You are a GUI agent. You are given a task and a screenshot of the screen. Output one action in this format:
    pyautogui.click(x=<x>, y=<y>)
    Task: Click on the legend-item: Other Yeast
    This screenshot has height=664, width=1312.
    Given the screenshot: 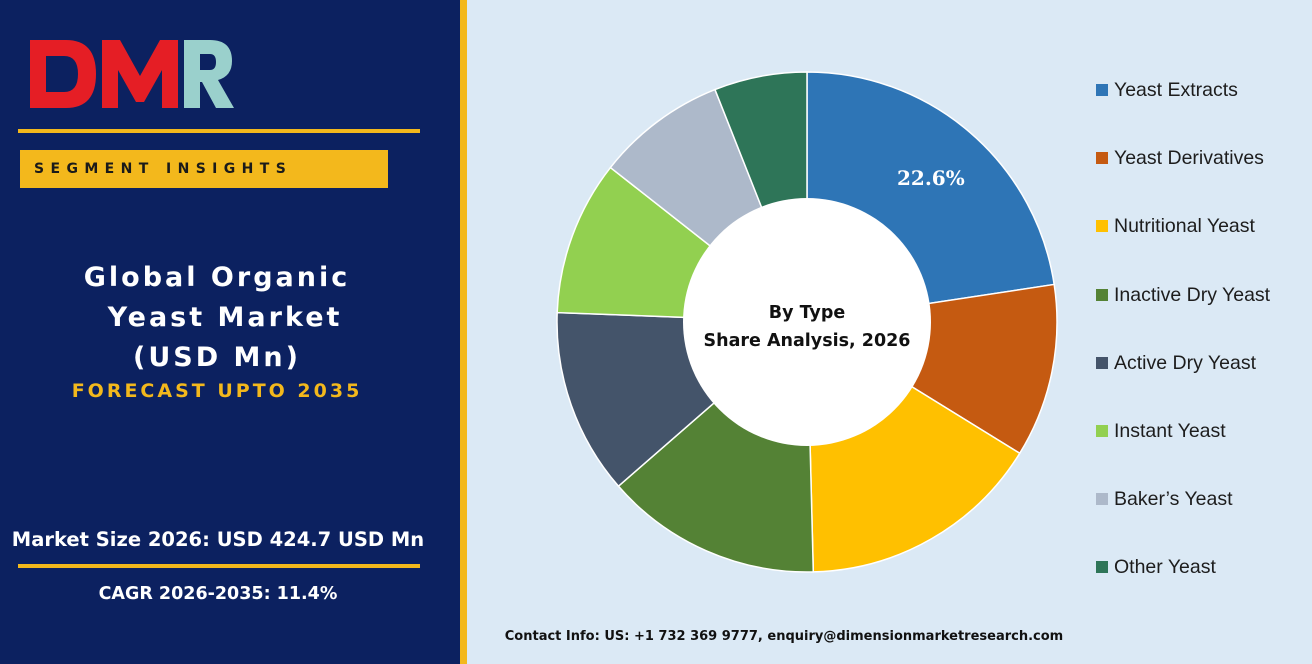 What is the action you would take?
    pyautogui.click(x=1203, y=567)
    